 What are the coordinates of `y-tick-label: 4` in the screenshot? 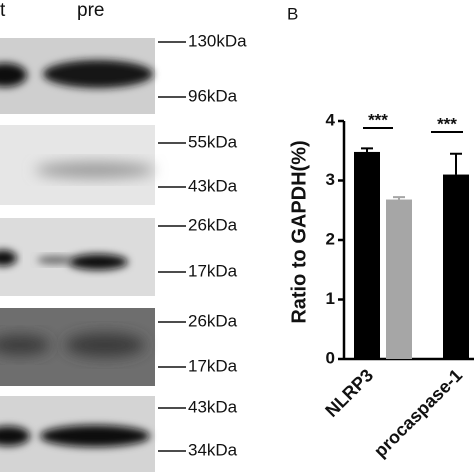 It's located at (331, 119).